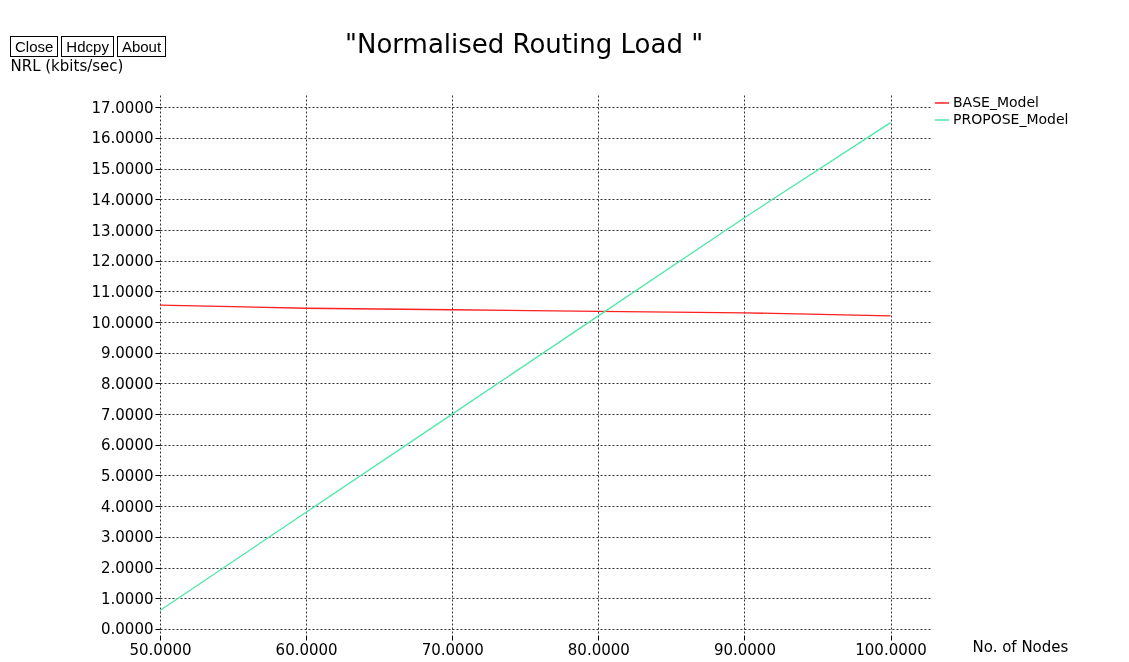 Image resolution: width=1129 pixels, height=662 pixels. Describe the element at coordinates (122, 107) in the screenshot. I see `y-tick-label: 17.0000` at that location.